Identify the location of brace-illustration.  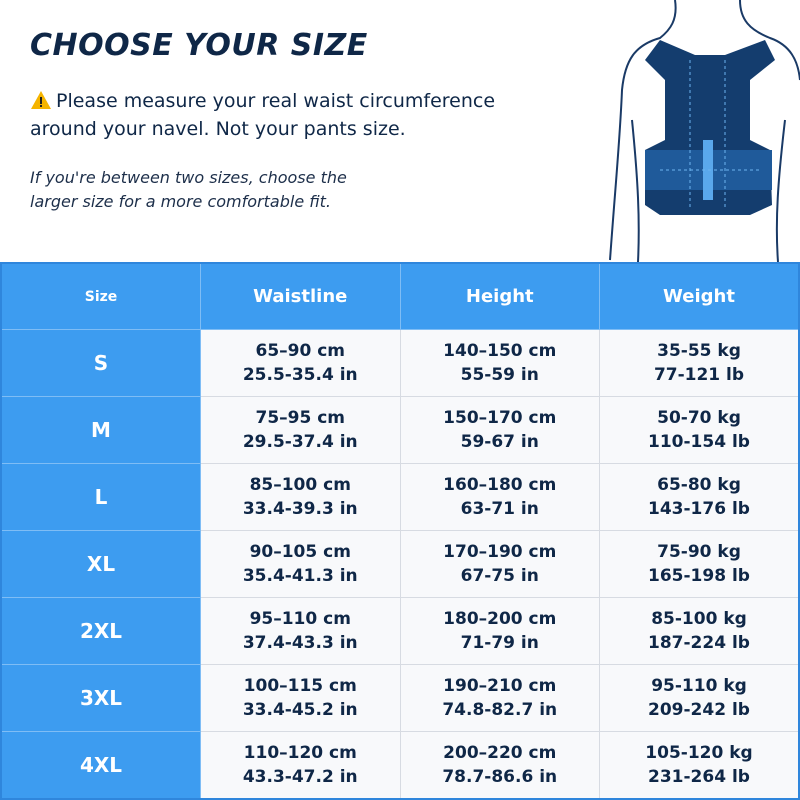
(704, 131).